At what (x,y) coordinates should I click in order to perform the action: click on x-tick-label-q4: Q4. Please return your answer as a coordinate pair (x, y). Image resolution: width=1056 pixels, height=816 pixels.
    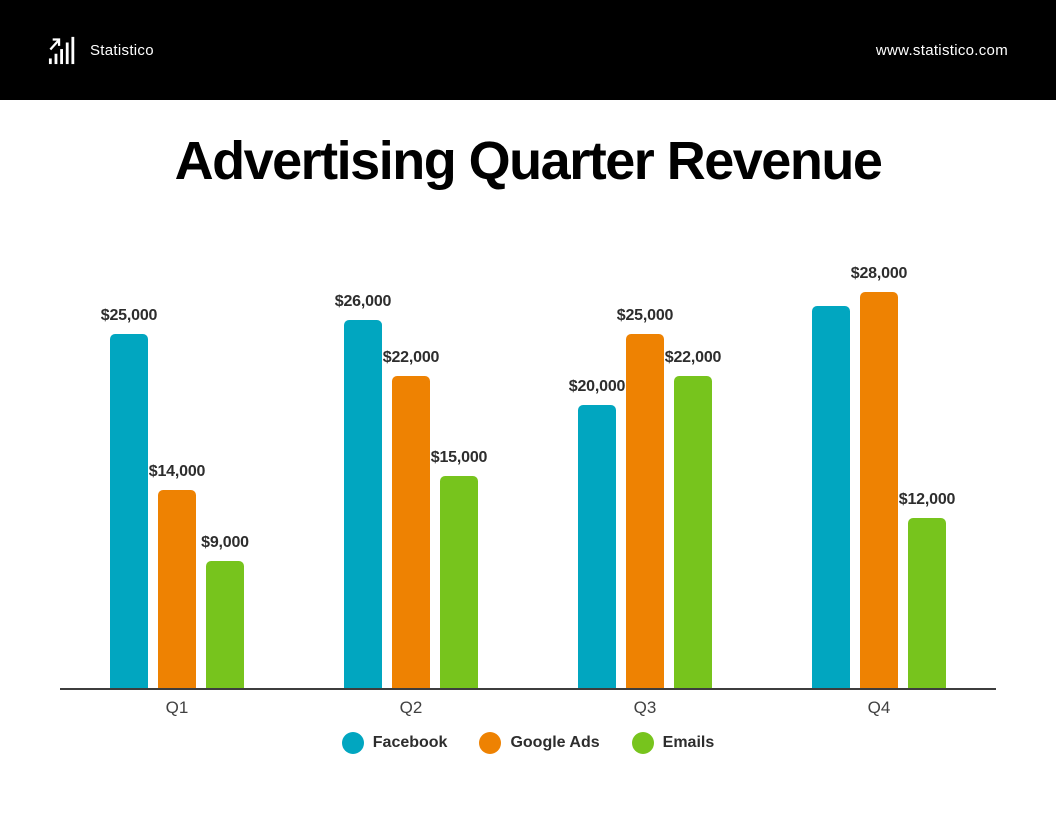
    Looking at the image, I should click on (879, 707).